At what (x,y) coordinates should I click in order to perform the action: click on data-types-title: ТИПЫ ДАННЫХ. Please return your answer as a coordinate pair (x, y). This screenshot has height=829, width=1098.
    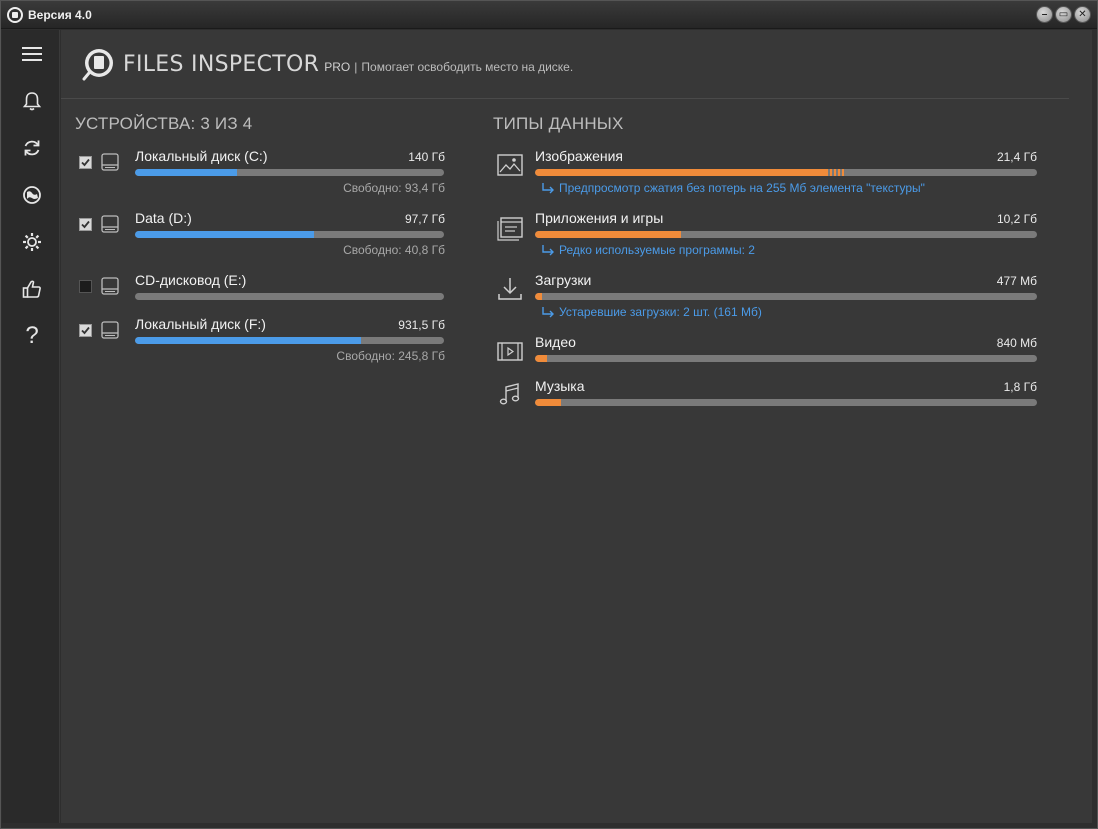
    Looking at the image, I should click on (558, 123).